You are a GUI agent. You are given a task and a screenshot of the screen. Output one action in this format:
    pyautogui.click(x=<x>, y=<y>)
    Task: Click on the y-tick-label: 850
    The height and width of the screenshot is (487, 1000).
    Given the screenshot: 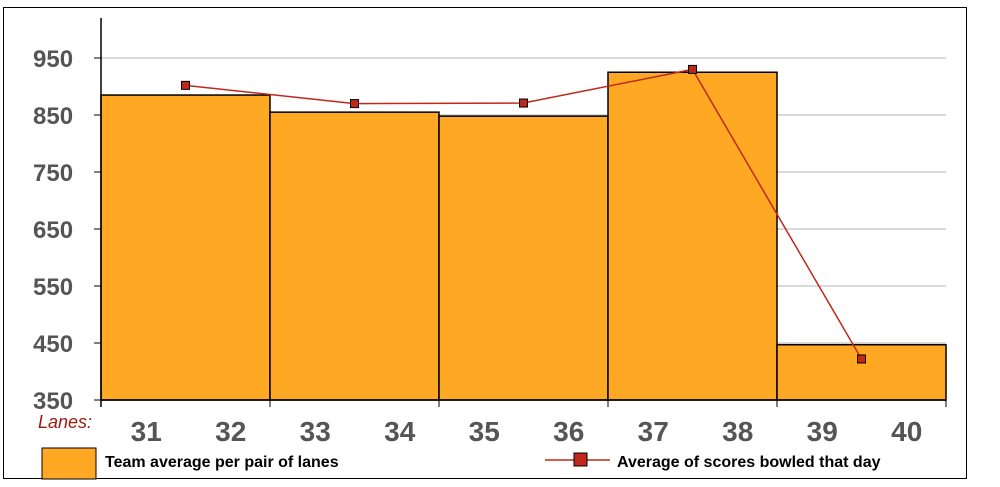 What is the action you would take?
    pyautogui.click(x=53, y=116)
    